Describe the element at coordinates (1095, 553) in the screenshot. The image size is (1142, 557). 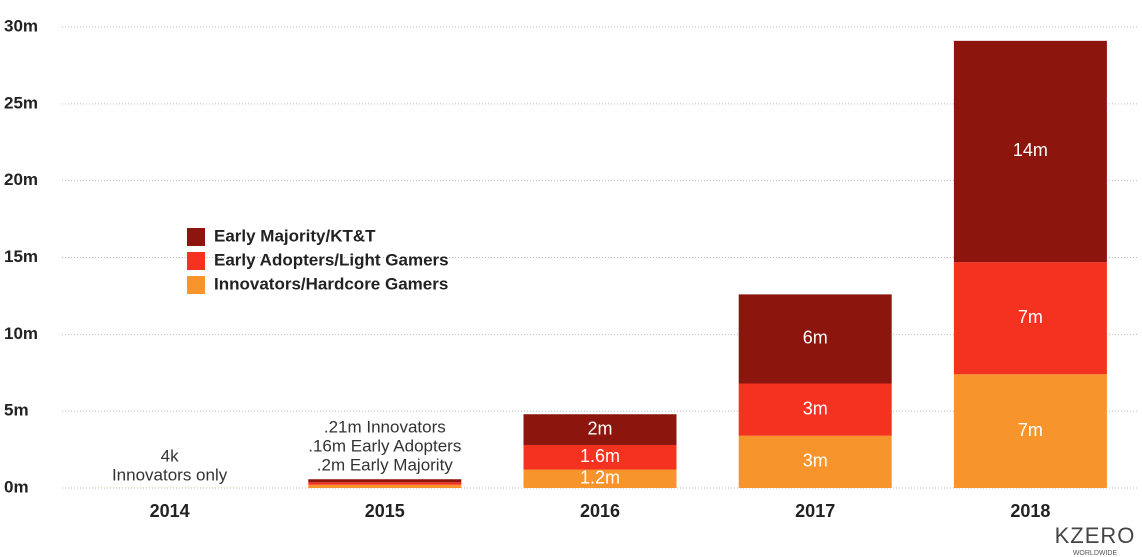
I see `logo-subtitle: WORLDWIDE` at that location.